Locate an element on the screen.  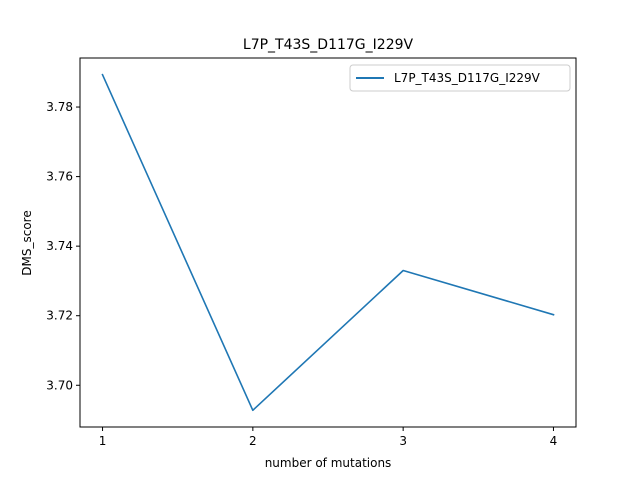
x-tick-label: 4 is located at coordinates (554, 441).